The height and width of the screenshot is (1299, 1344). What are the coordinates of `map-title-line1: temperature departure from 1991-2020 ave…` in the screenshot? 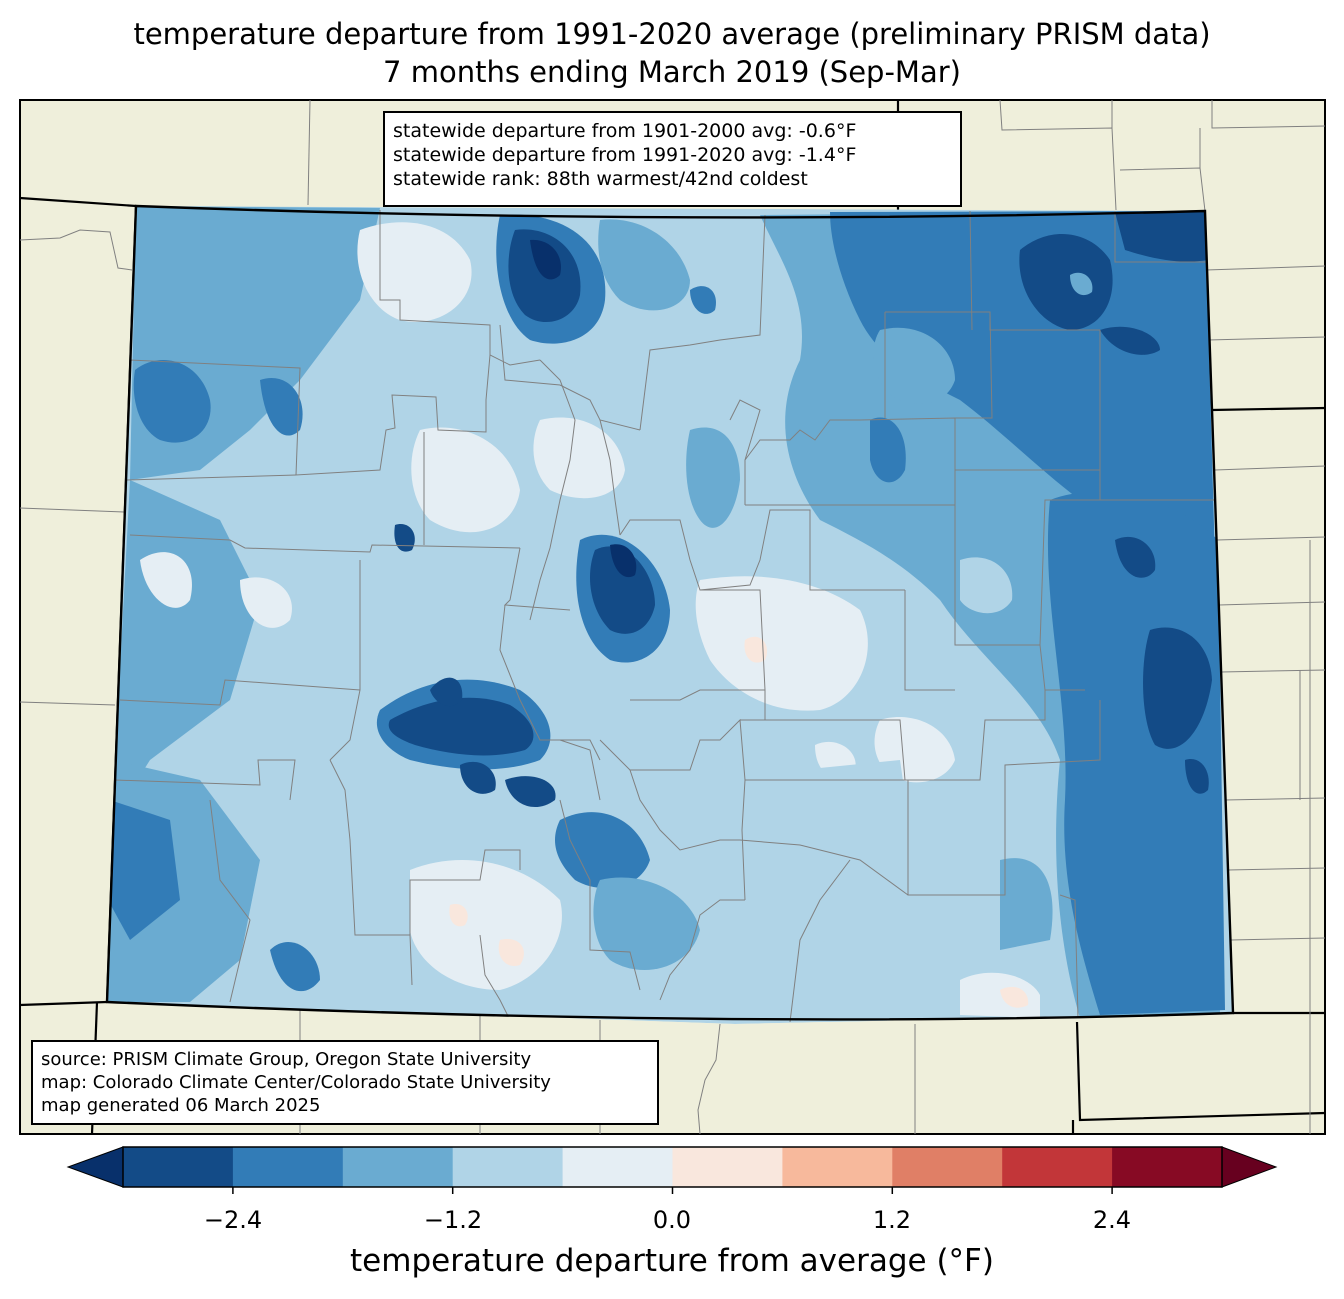 It's located at (672, 34).